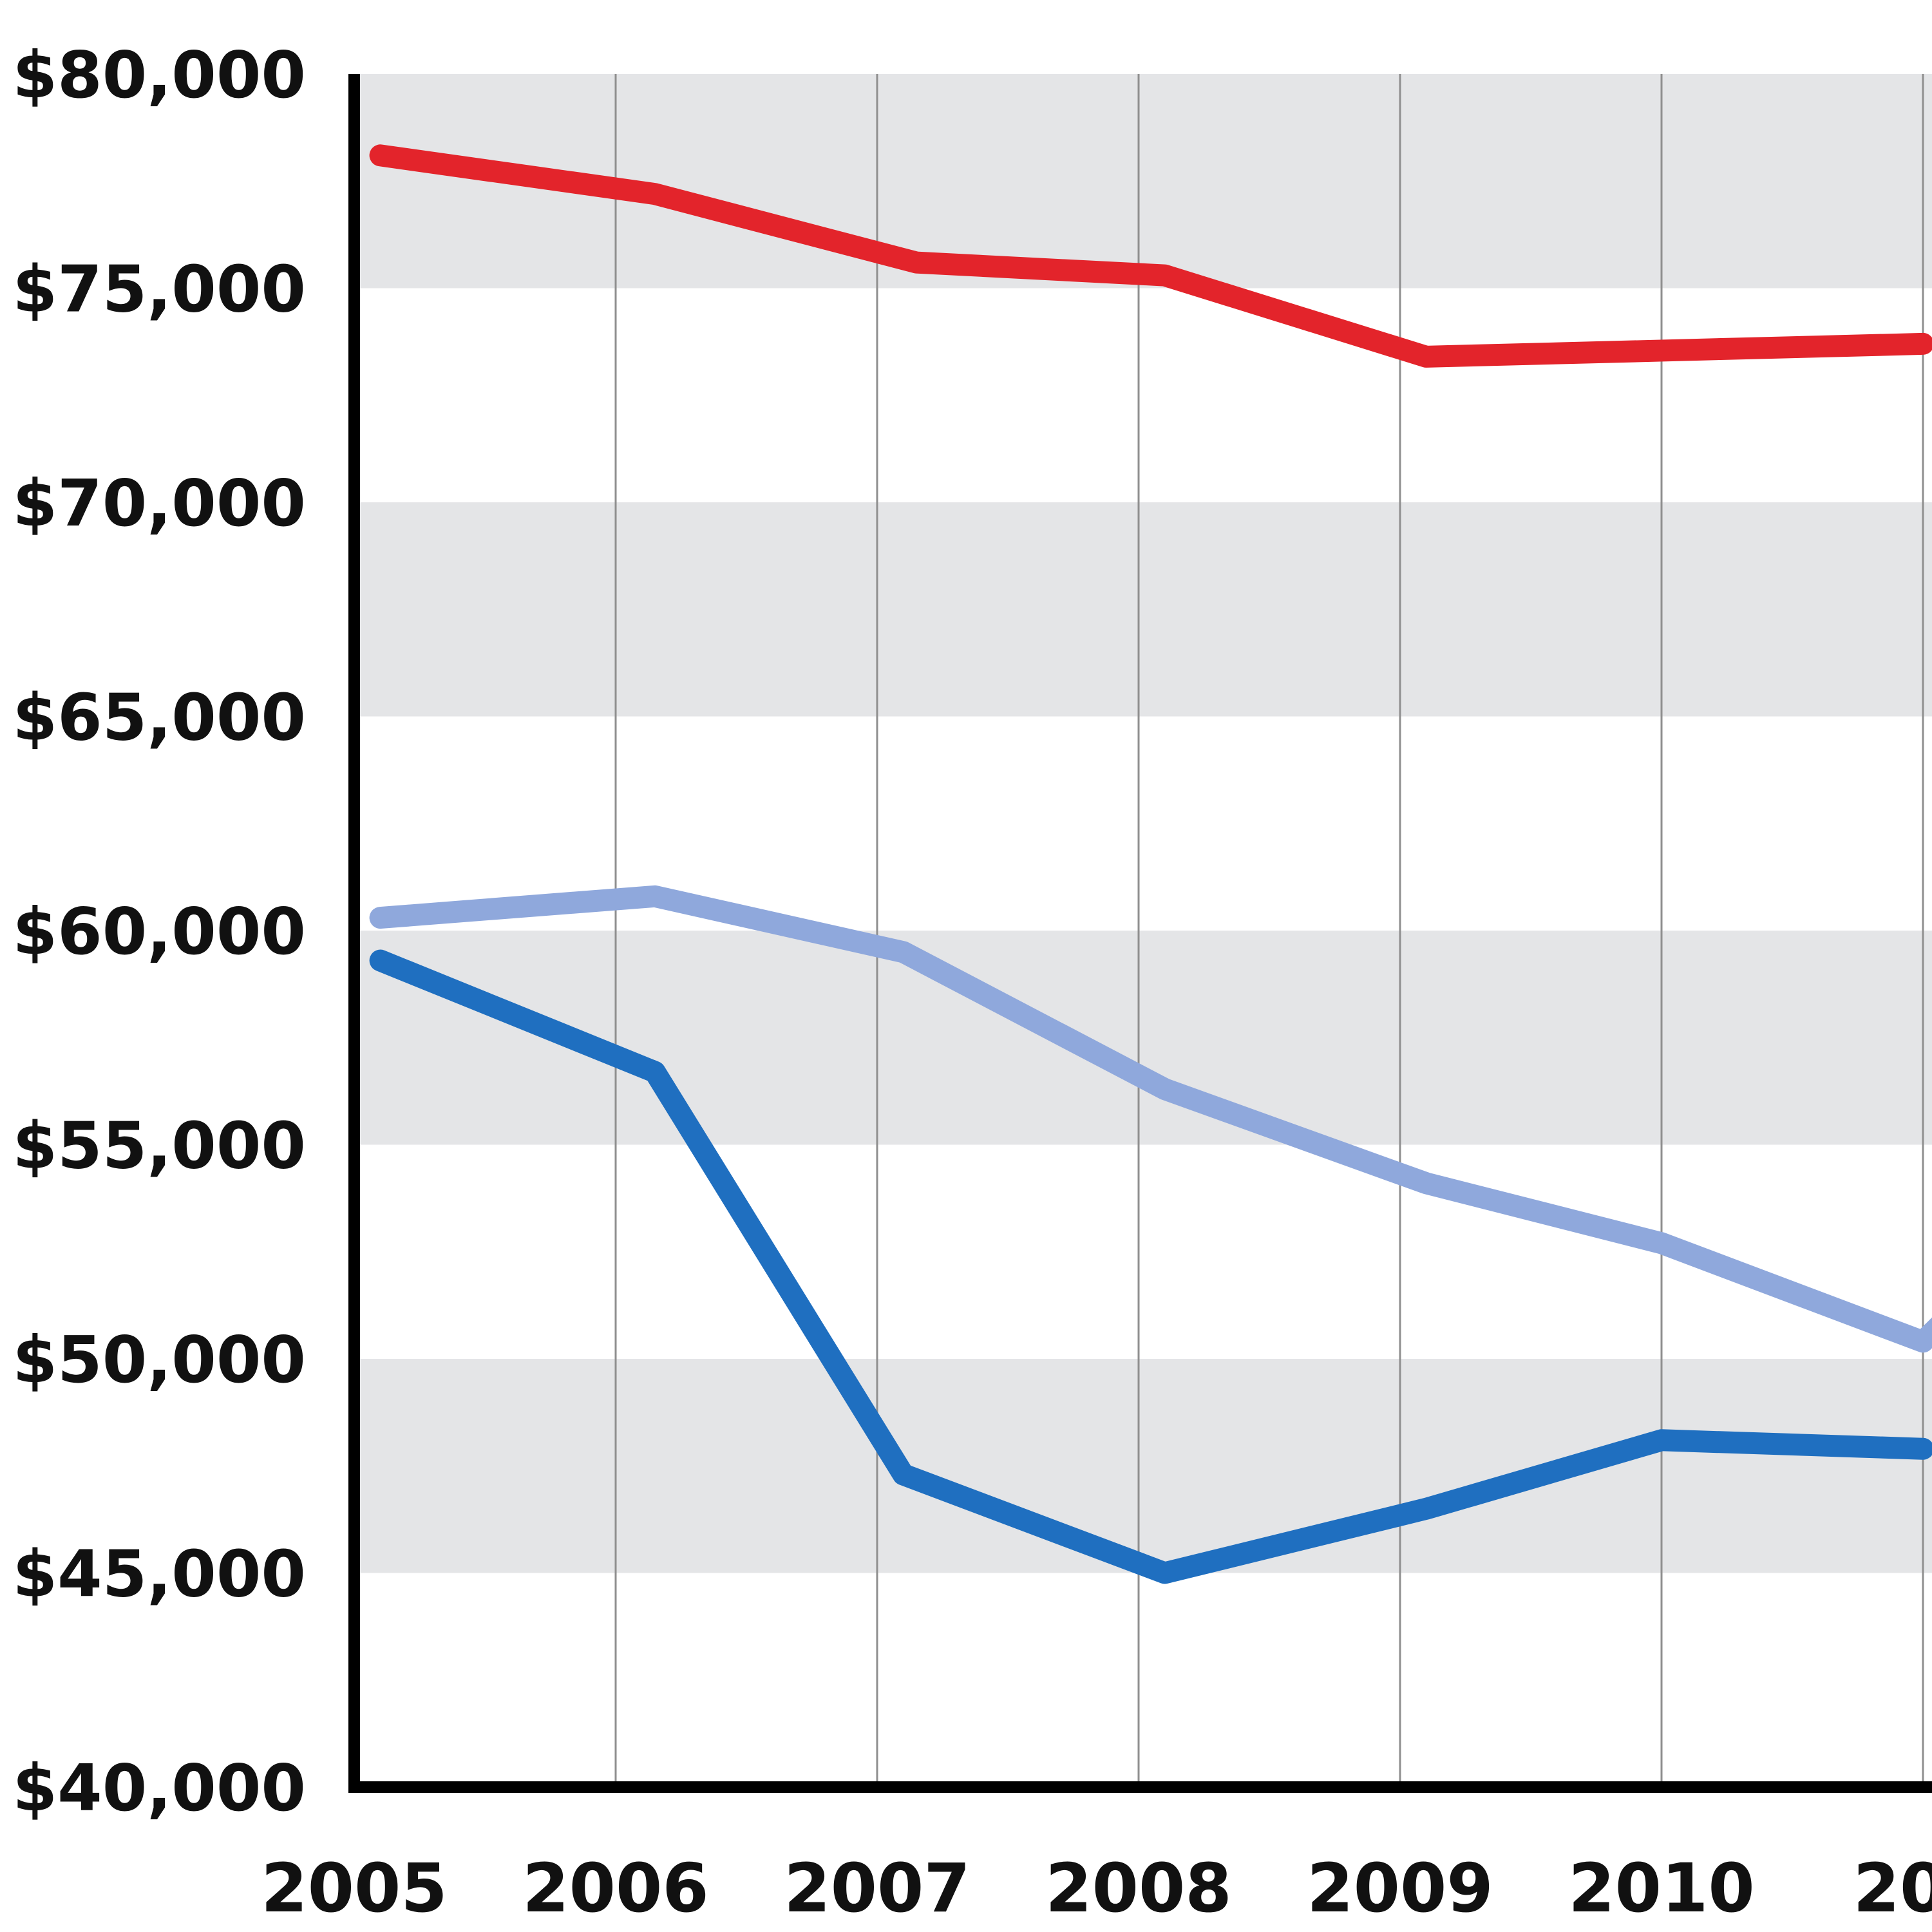  Describe the element at coordinates (1400, 1888) in the screenshot. I see `x-tick-label: 2009` at that location.